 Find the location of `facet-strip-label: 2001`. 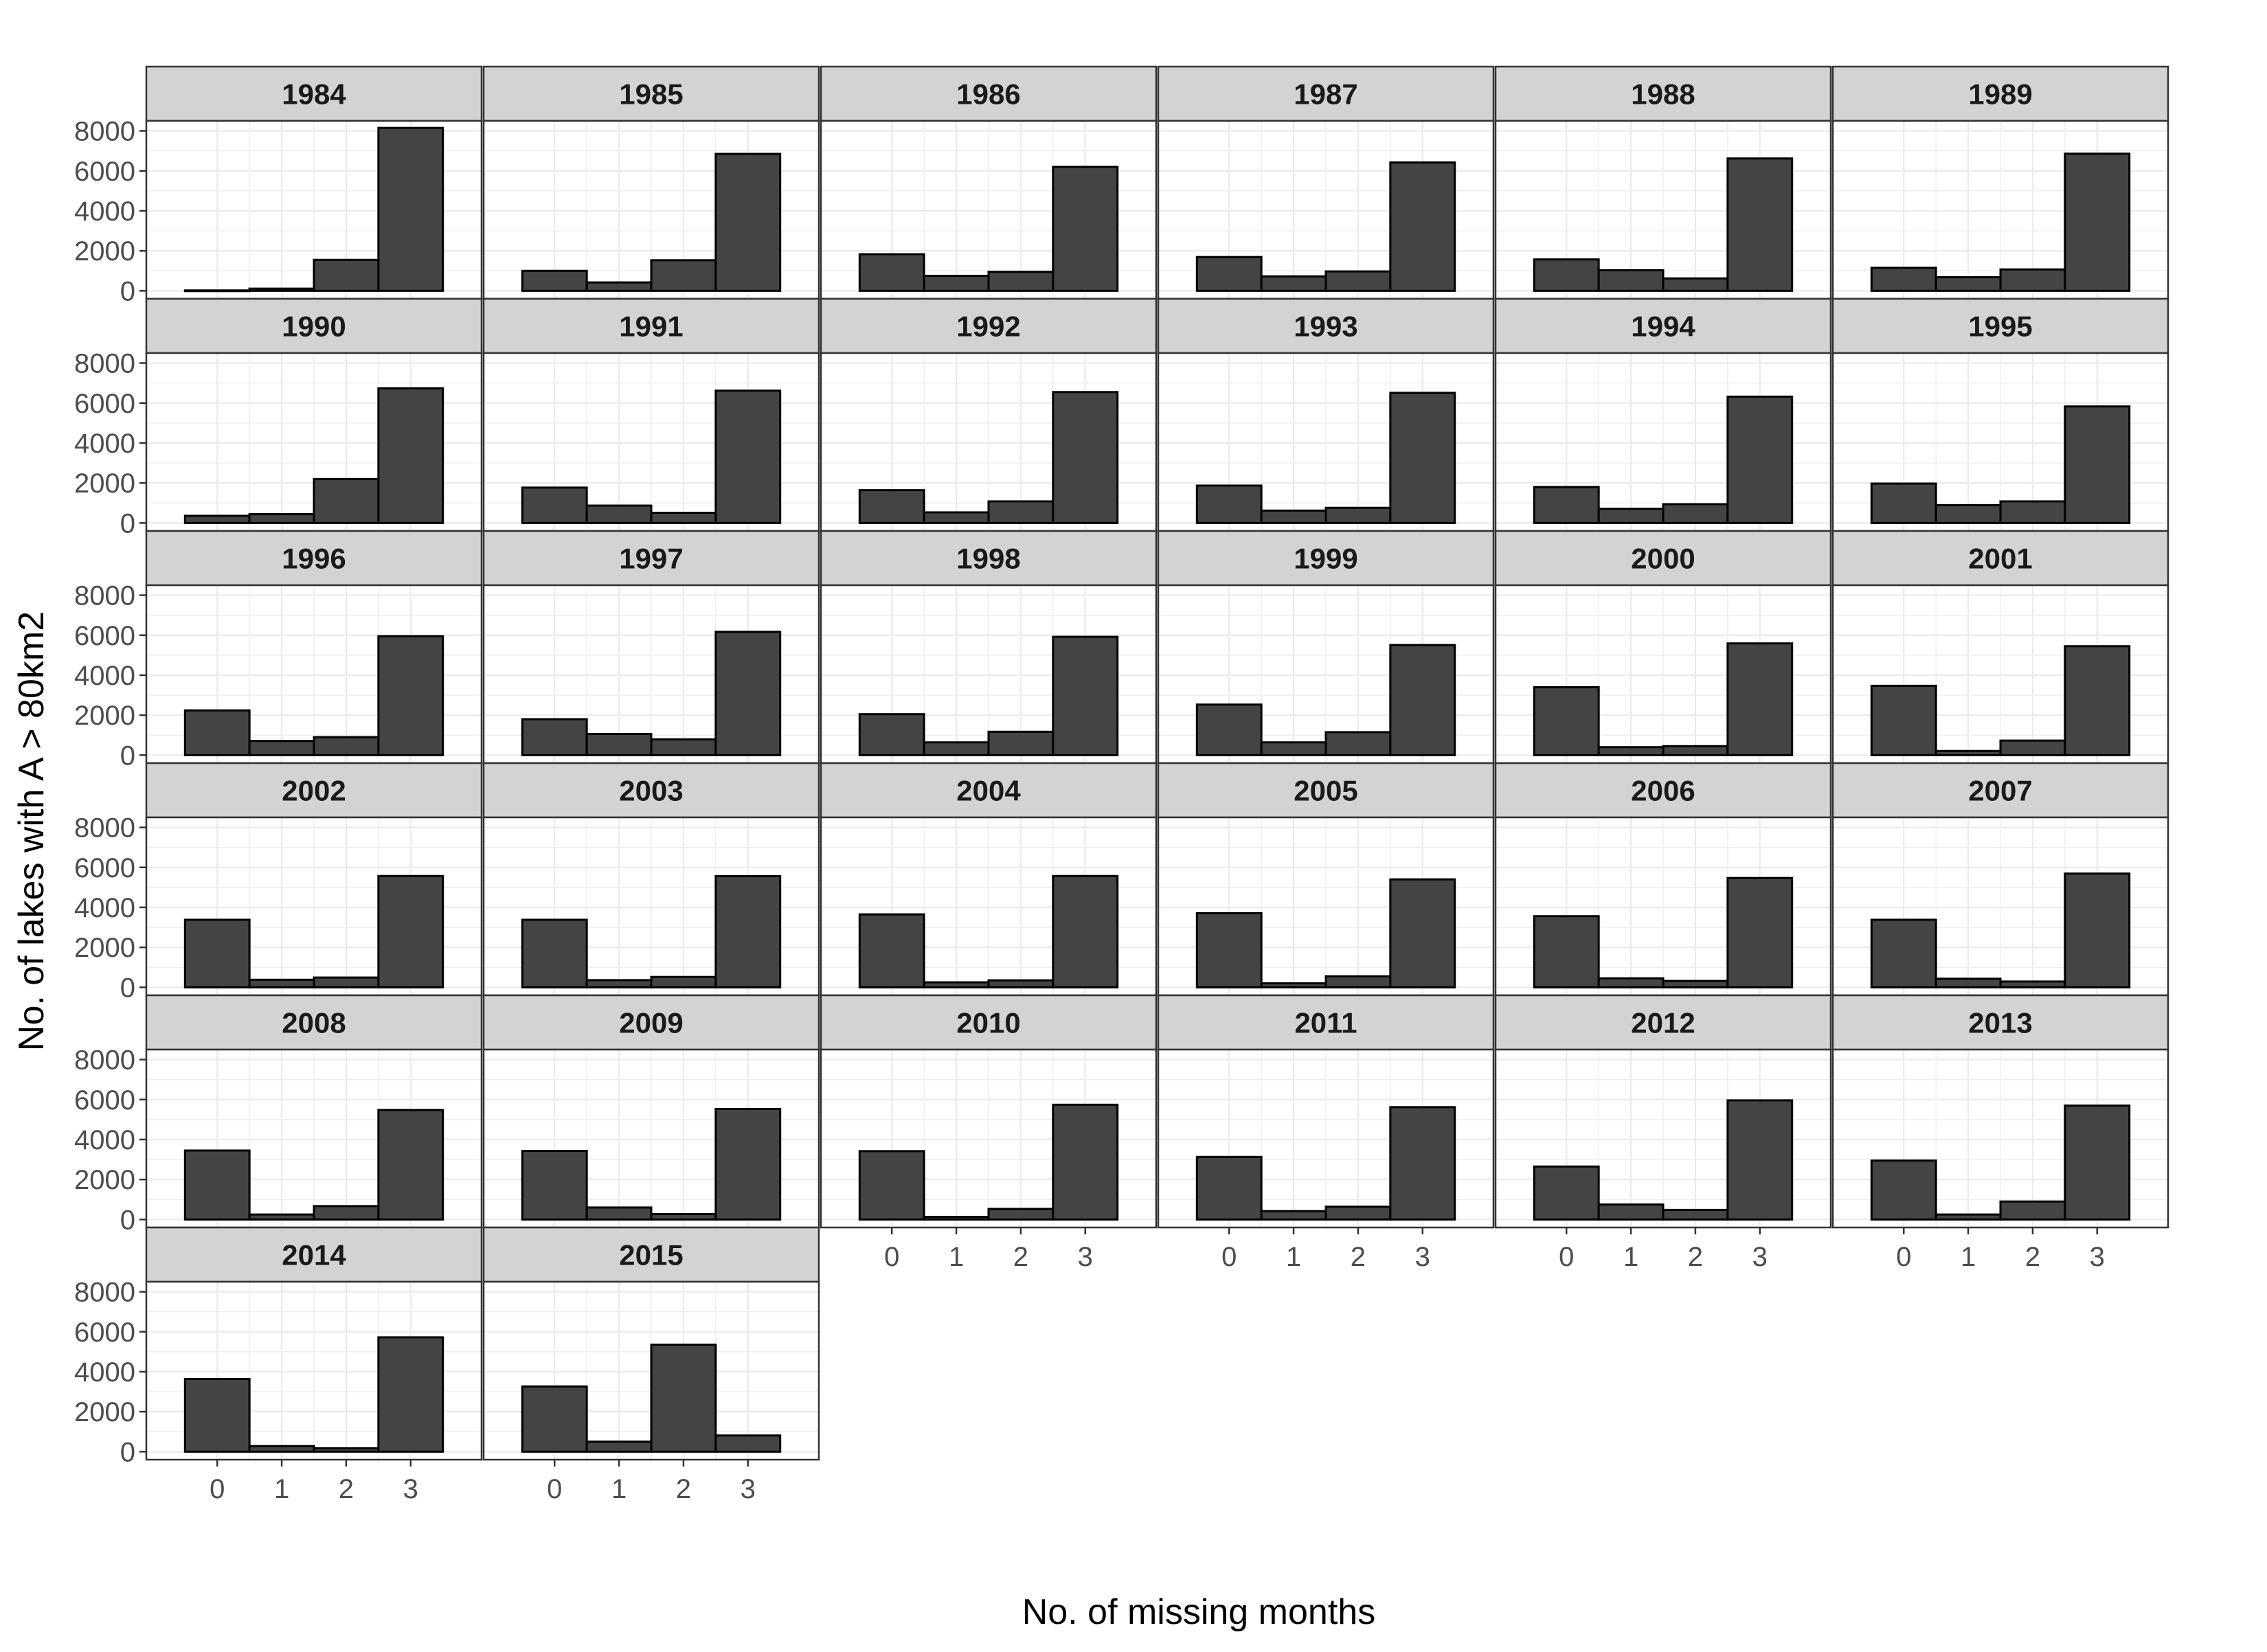

facet-strip-label: 2001 is located at coordinates (2000, 559).